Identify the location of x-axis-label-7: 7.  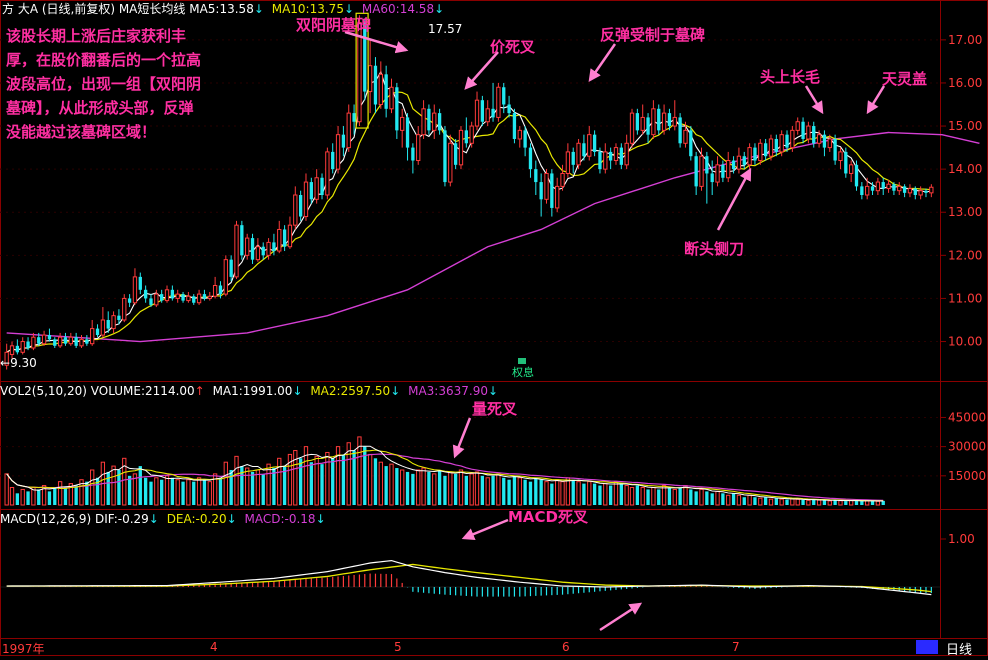
(736, 647).